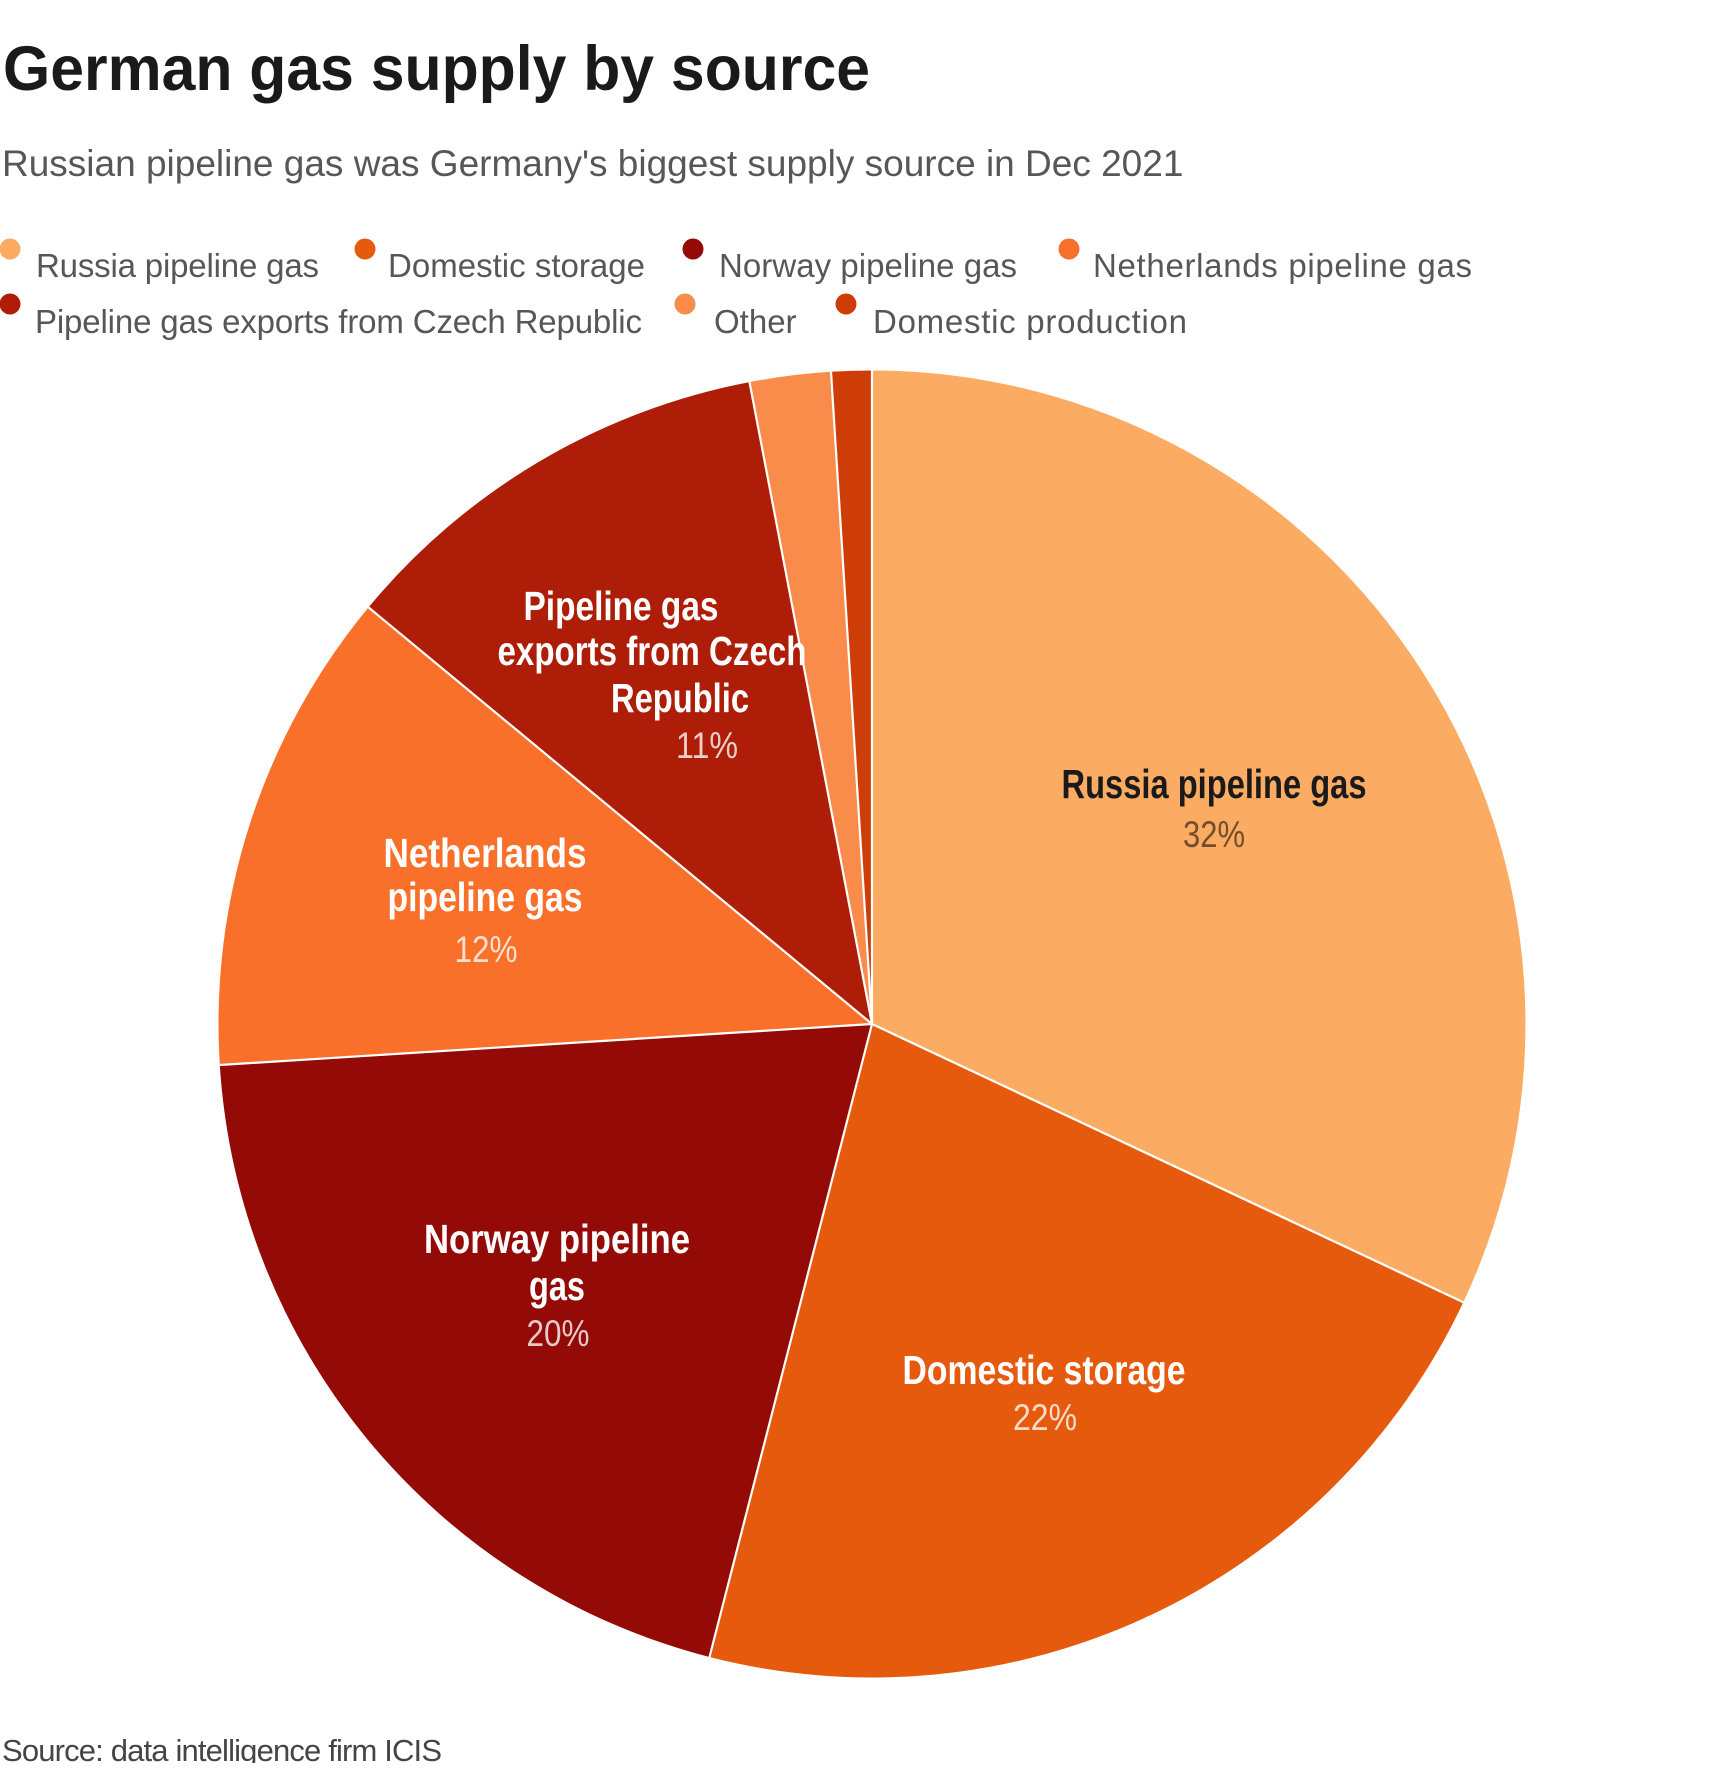 This screenshot has width=1732, height=1768. I want to click on svg-text: 11%, so click(707, 745).